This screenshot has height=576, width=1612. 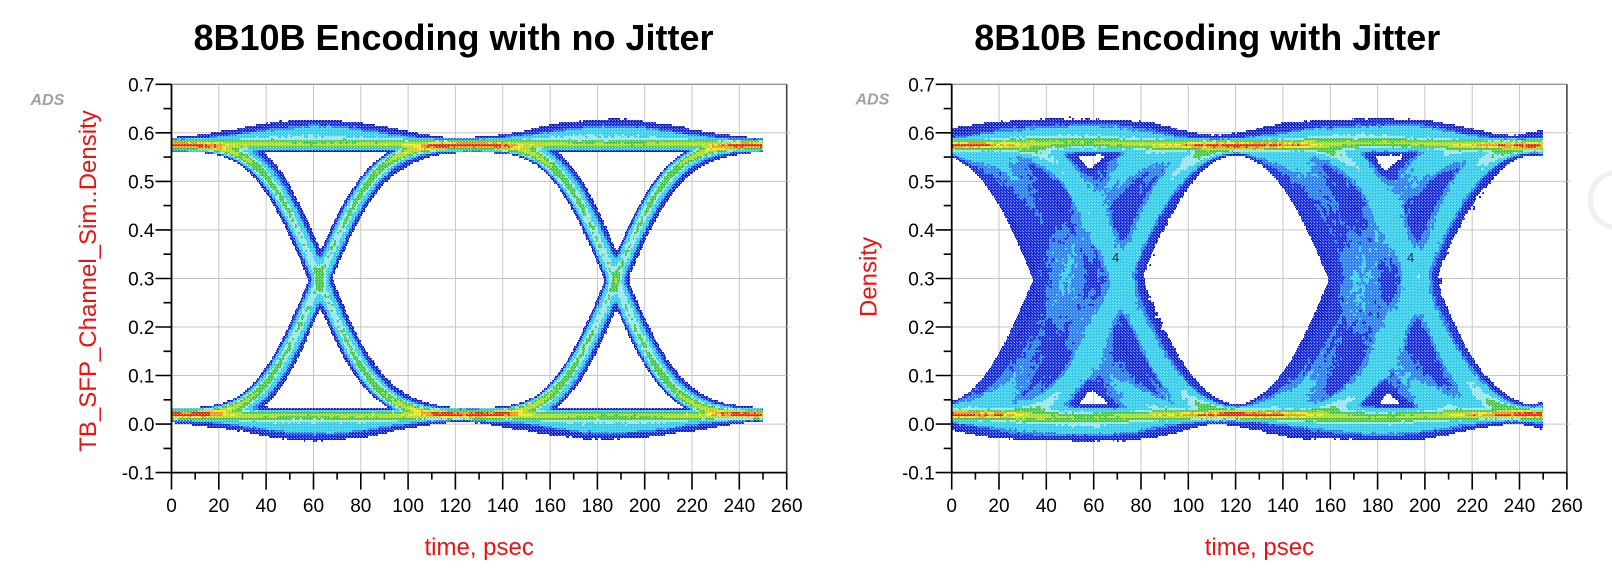 What do you see at coordinates (88, 280) in the screenshot?
I see `svg-text: TB_SFP_Channel_Sim..Density` at bounding box center [88, 280].